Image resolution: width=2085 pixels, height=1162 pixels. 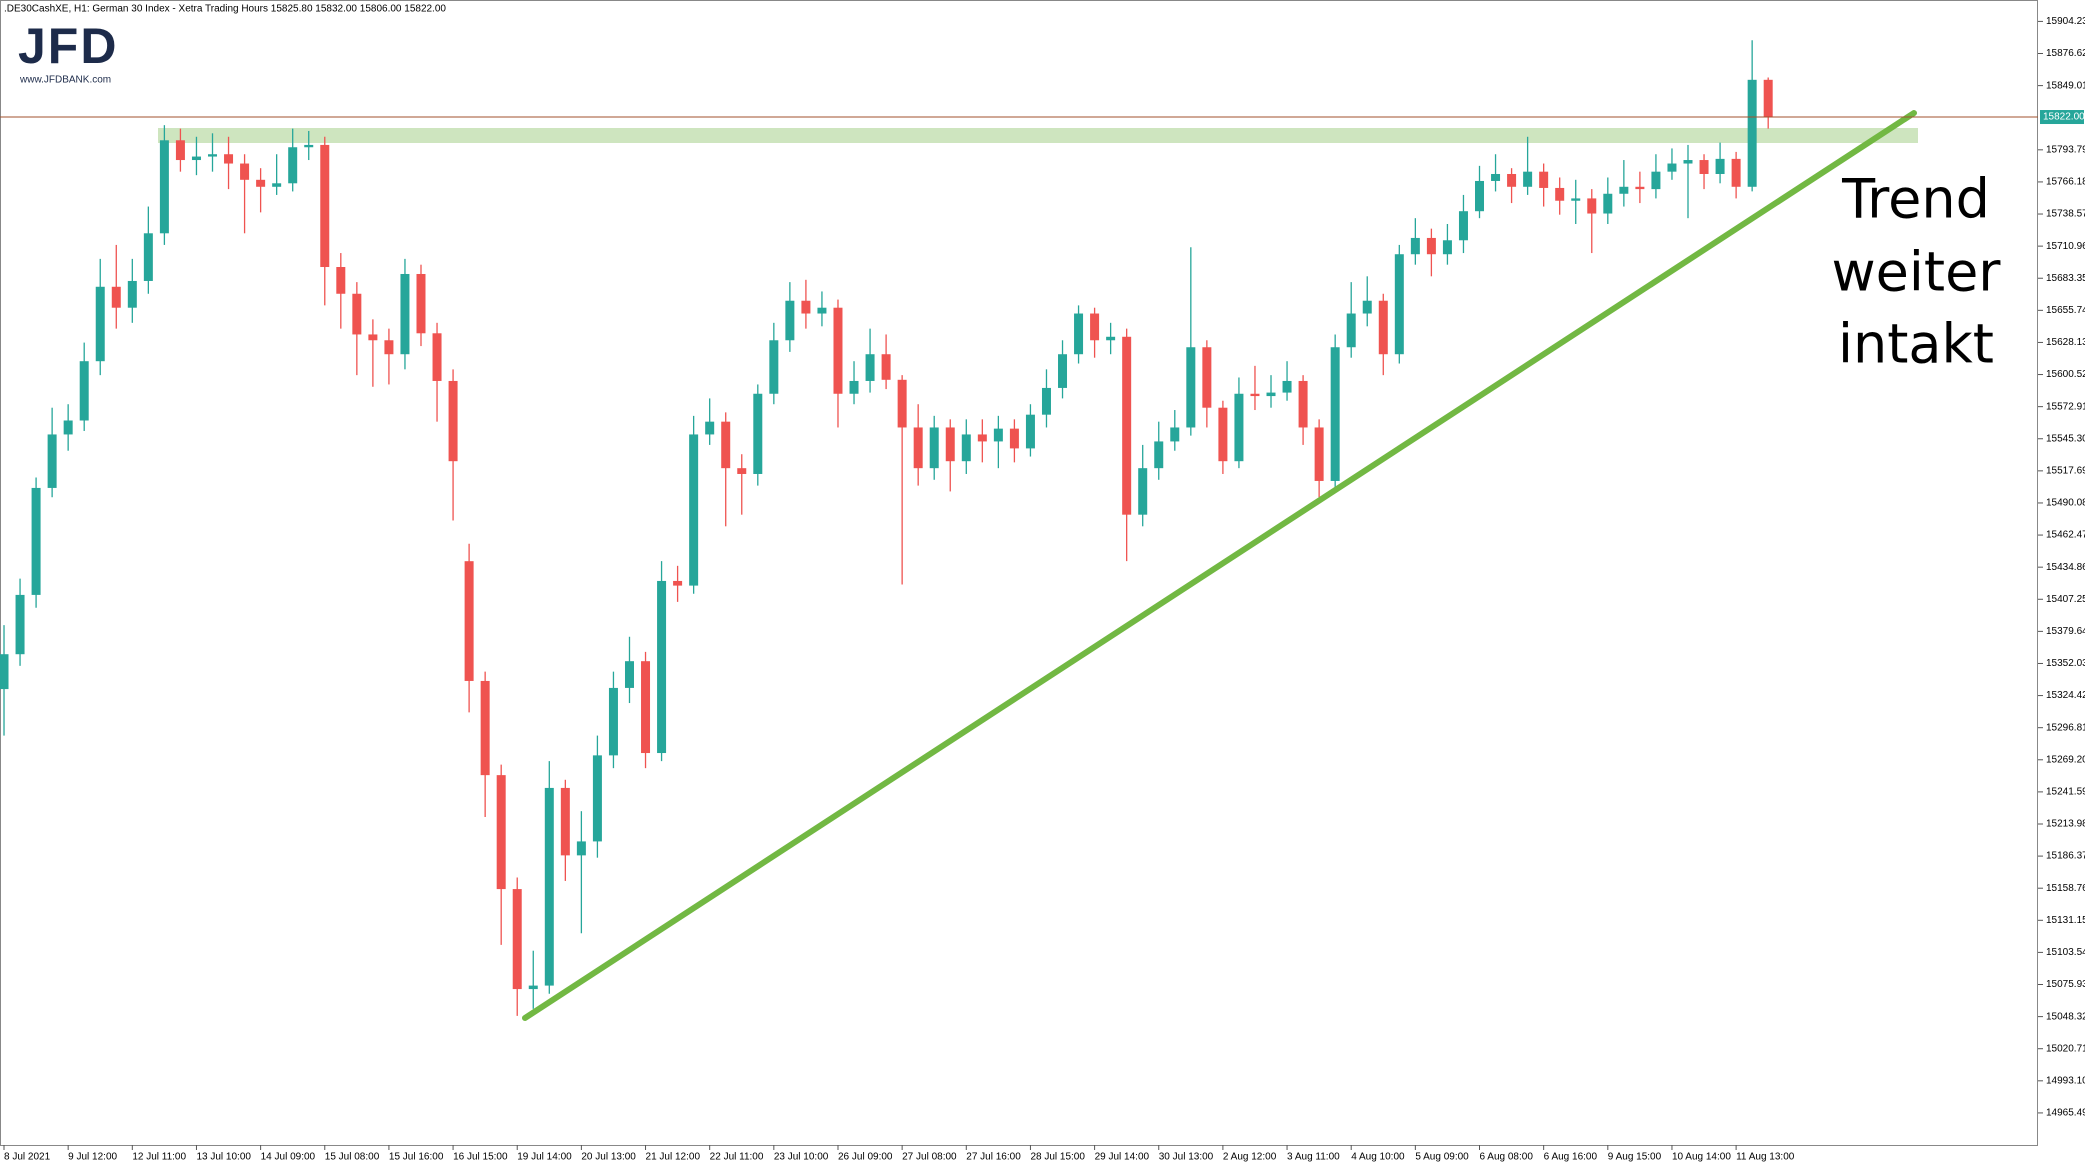 I want to click on x-tick-label: 13 Jul 10:00, so click(x=223, y=1157).